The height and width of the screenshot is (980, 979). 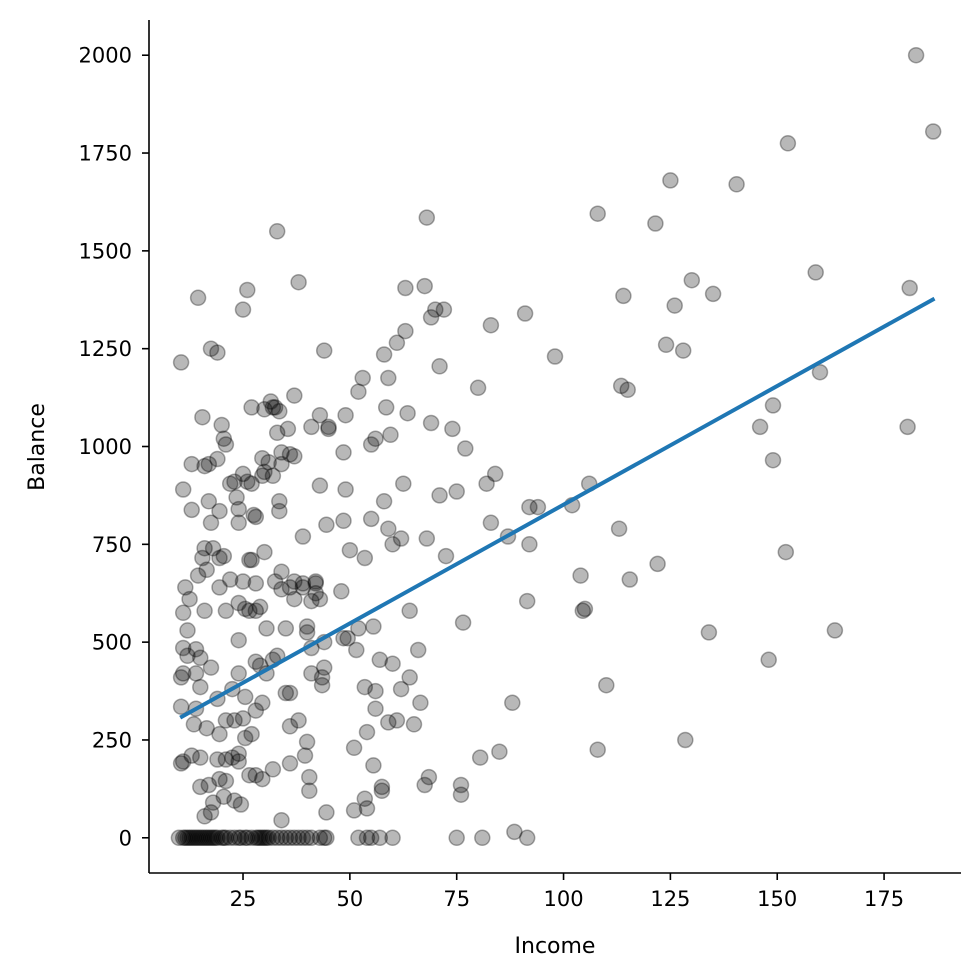 I want to click on x-tick-label: 175, so click(x=884, y=899).